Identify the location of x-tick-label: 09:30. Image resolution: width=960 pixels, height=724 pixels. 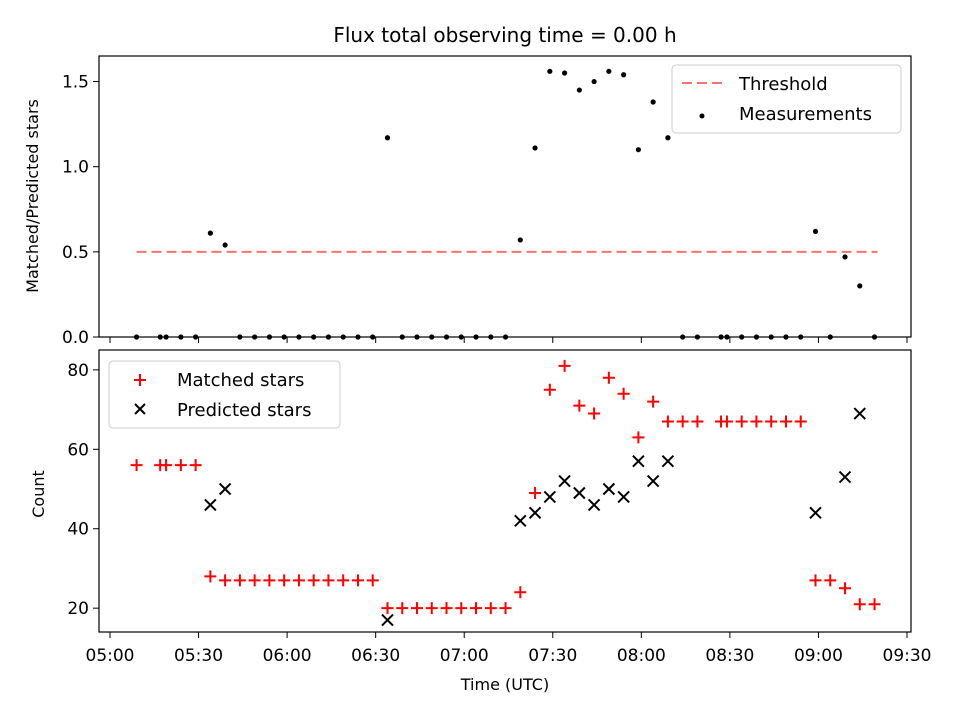
(907, 656).